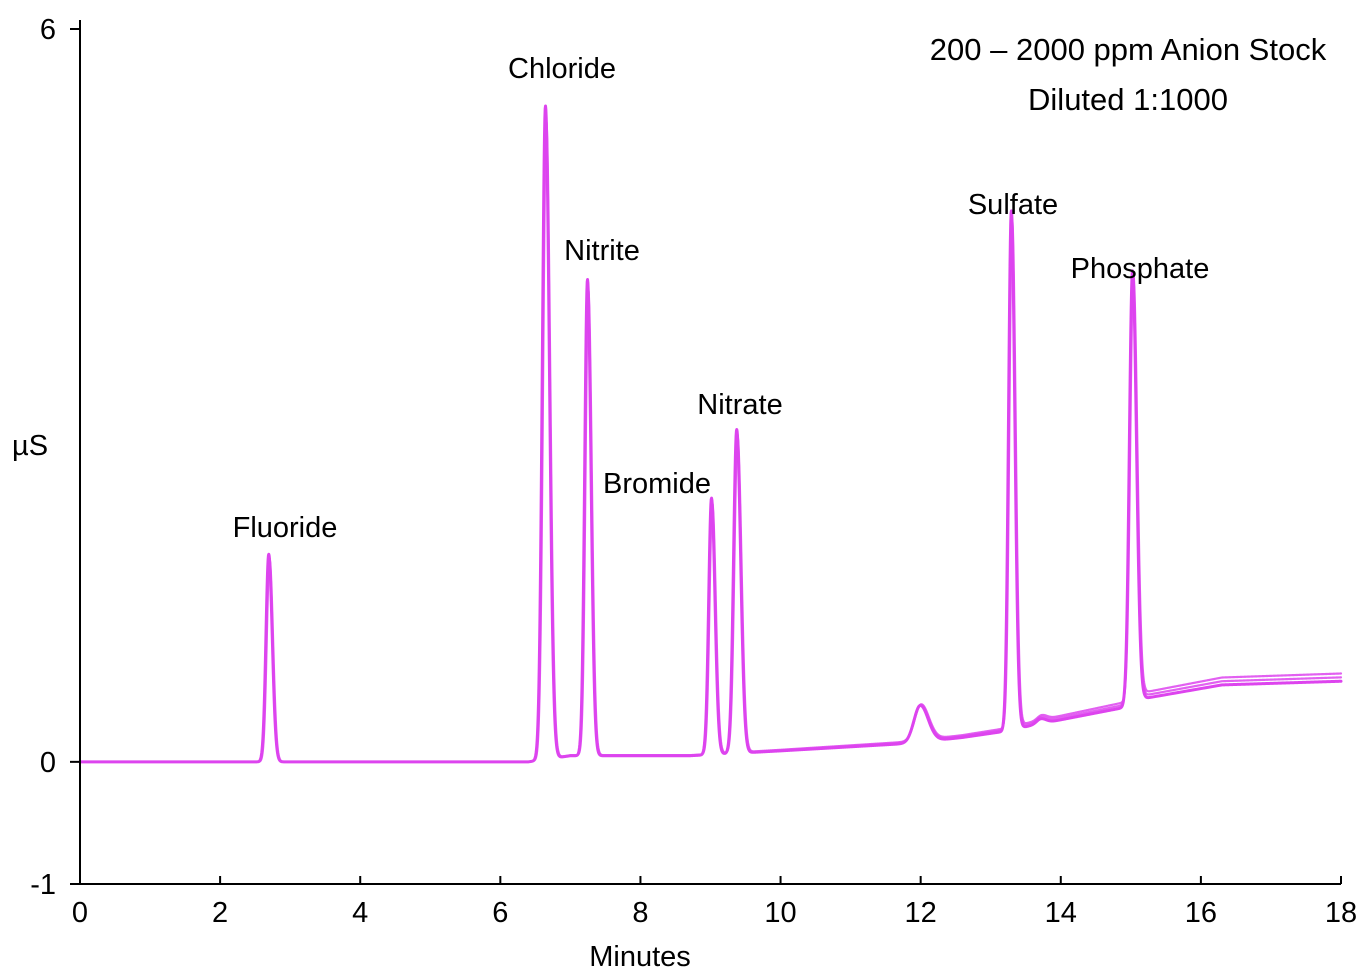 The height and width of the screenshot is (973, 1366). What do you see at coordinates (48, 763) in the screenshot?
I see `y-tick-label-1: 0` at bounding box center [48, 763].